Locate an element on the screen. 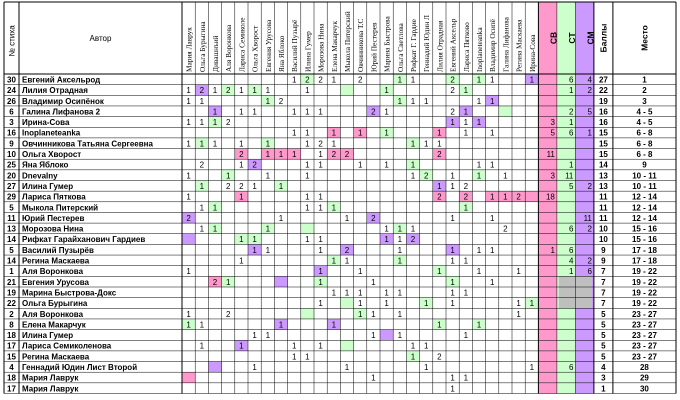 The height and width of the screenshot is (400, 680). author-name: Владимир Осипёнок is located at coordinates (63, 101).